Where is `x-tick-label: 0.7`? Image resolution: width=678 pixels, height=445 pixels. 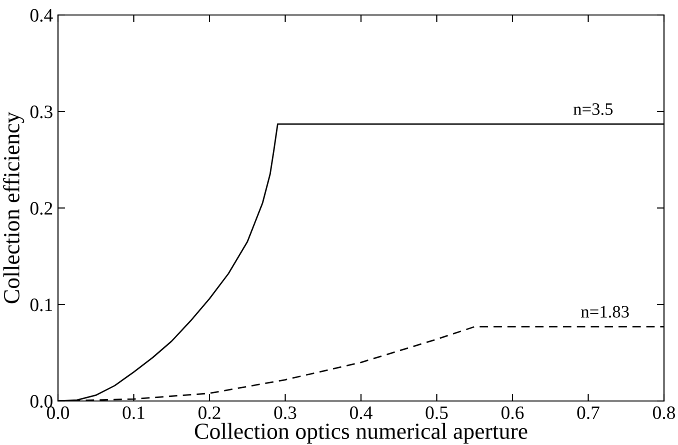
x-tick-label: 0.7 is located at coordinates (588, 413).